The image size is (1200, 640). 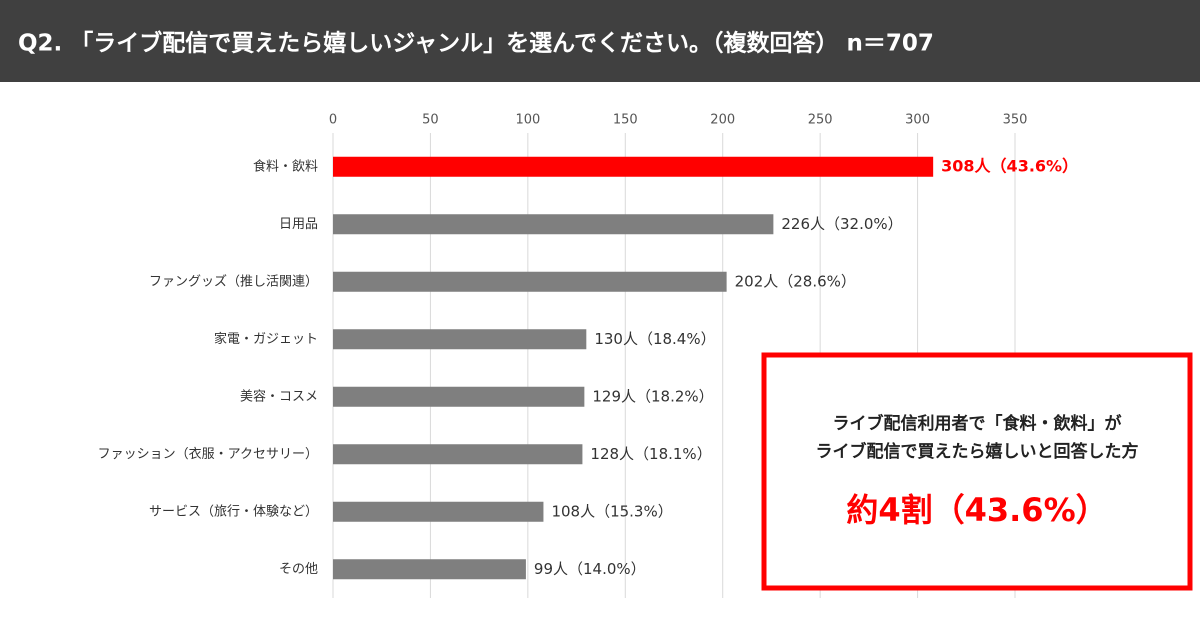 I want to click on header-bar, so click(x=600, y=41).